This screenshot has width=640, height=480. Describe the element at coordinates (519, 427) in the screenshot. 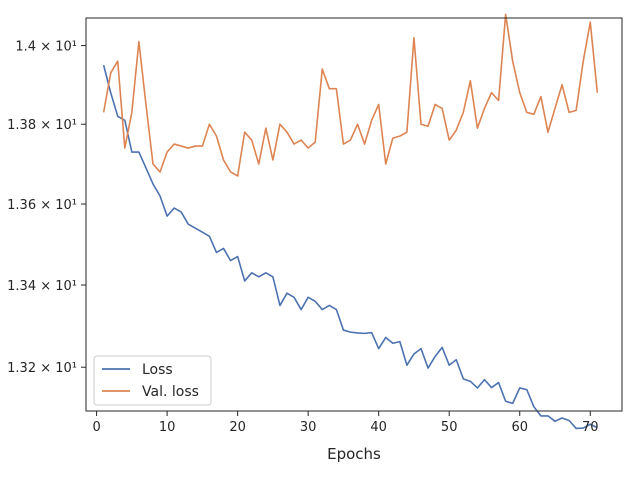

I see `x-tick-label: 60` at that location.